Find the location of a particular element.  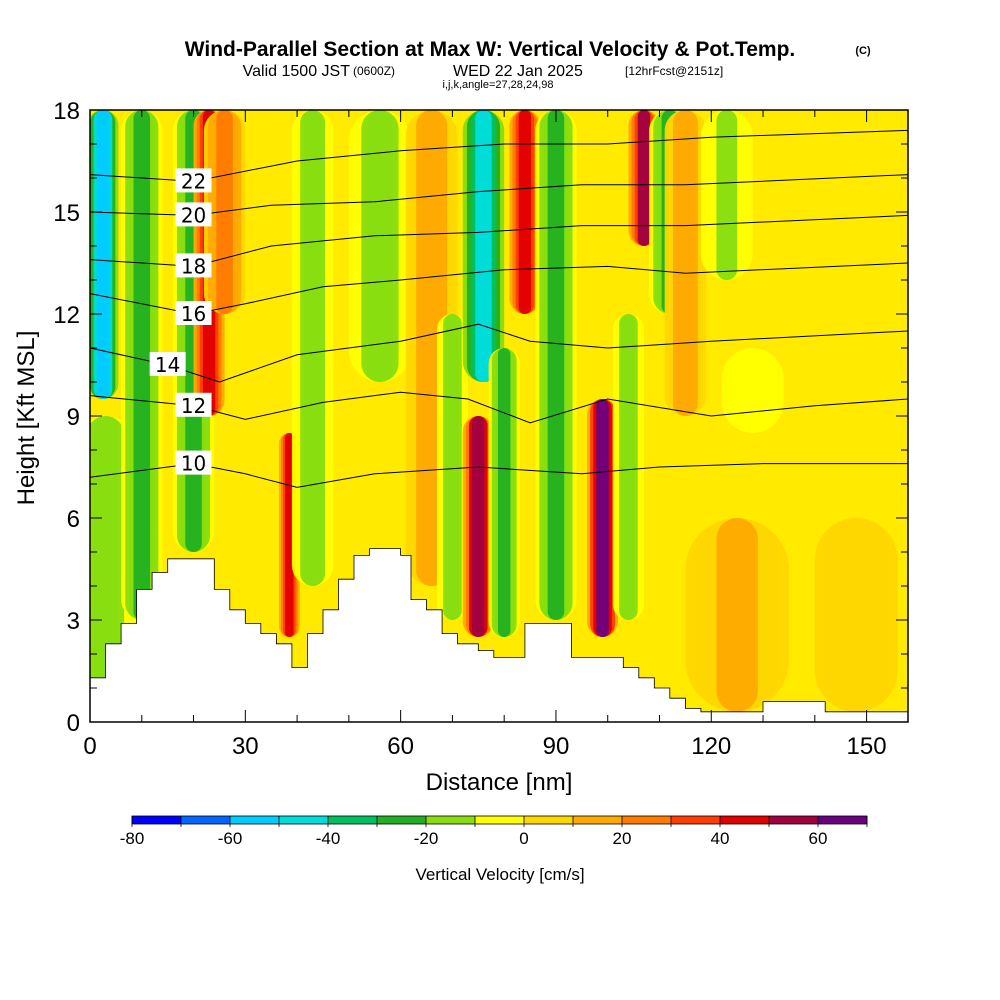

colorbar-tick-label: -60 is located at coordinates (230, 838).